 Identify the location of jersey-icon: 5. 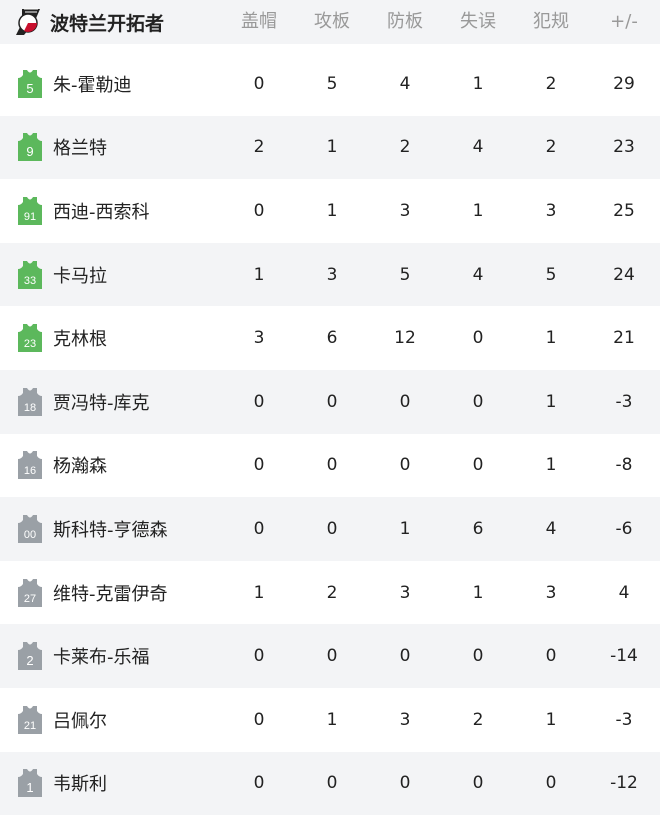
(30, 83).